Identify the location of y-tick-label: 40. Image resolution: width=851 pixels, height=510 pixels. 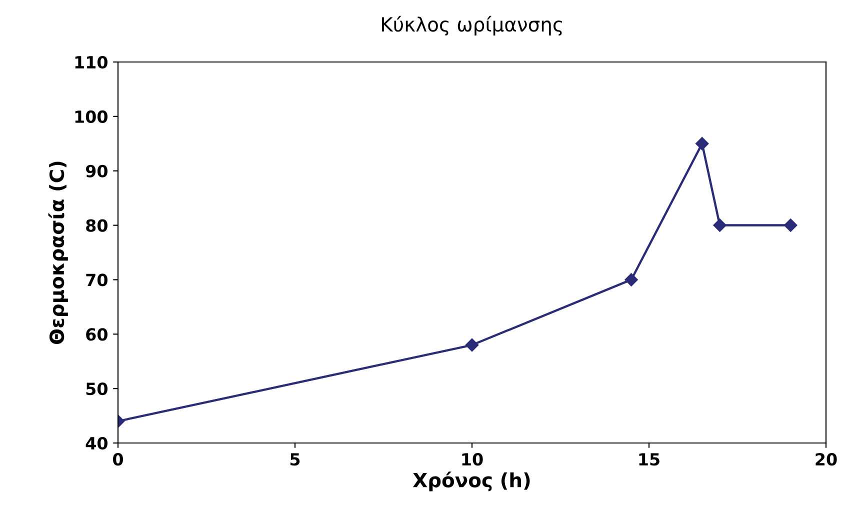
(97, 443).